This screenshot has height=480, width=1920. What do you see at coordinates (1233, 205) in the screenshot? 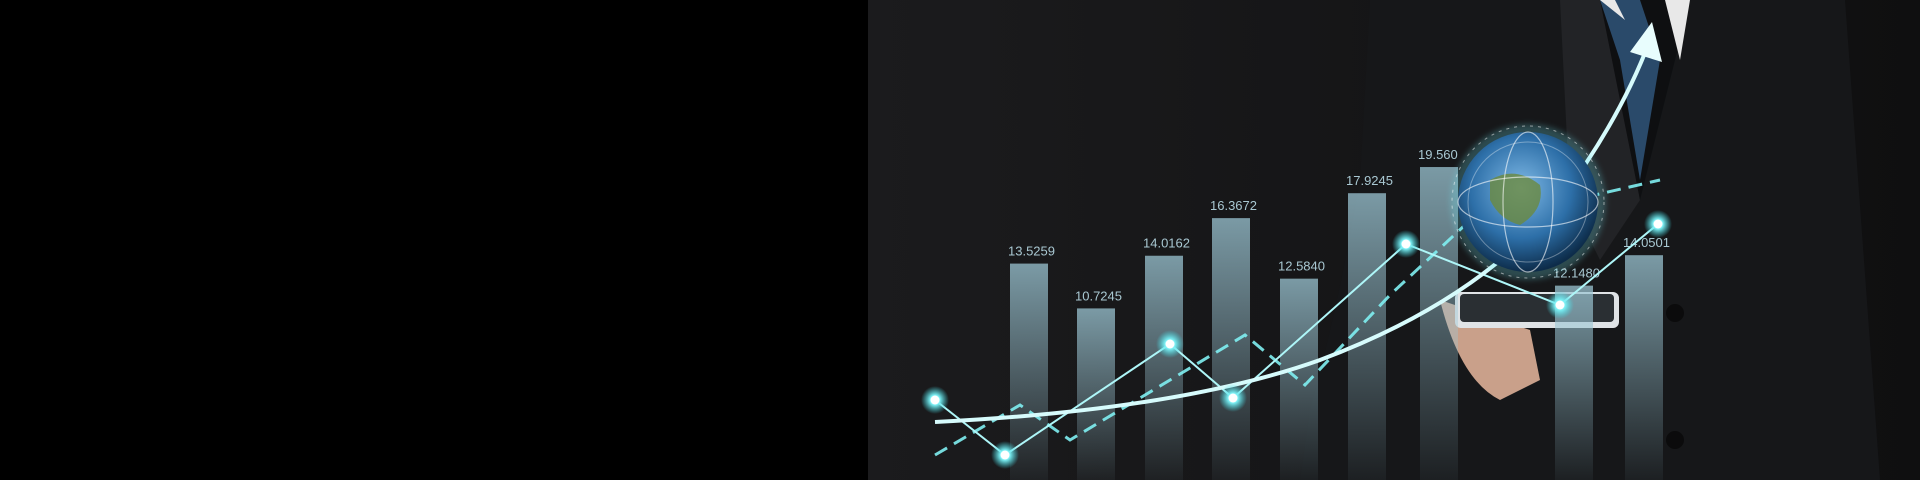
I see `bar-value-label: 16.3672` at bounding box center [1233, 205].